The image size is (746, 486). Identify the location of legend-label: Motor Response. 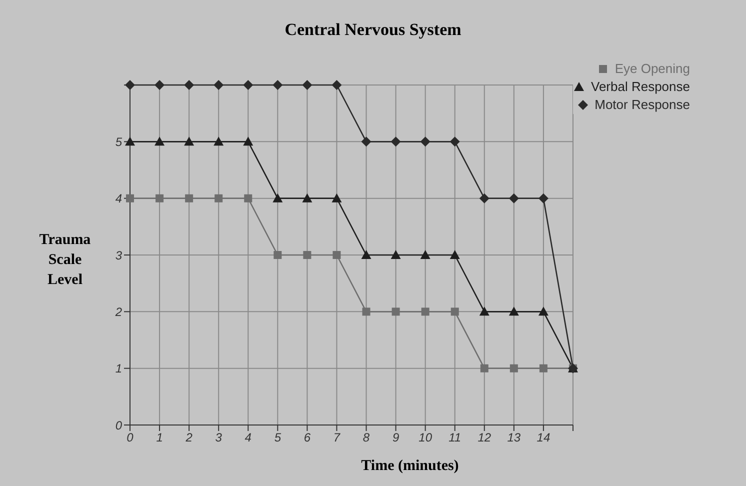
(642, 105).